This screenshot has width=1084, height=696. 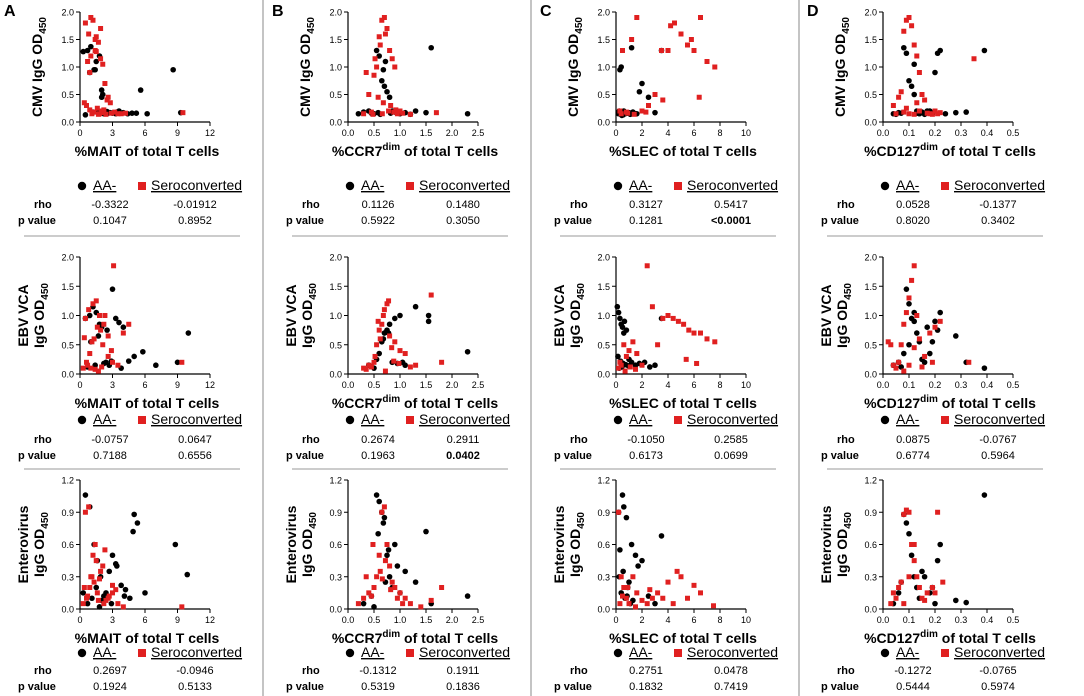 What do you see at coordinates (846, 205) in the screenshot?
I see `stat-label-rho: rho` at bounding box center [846, 205].